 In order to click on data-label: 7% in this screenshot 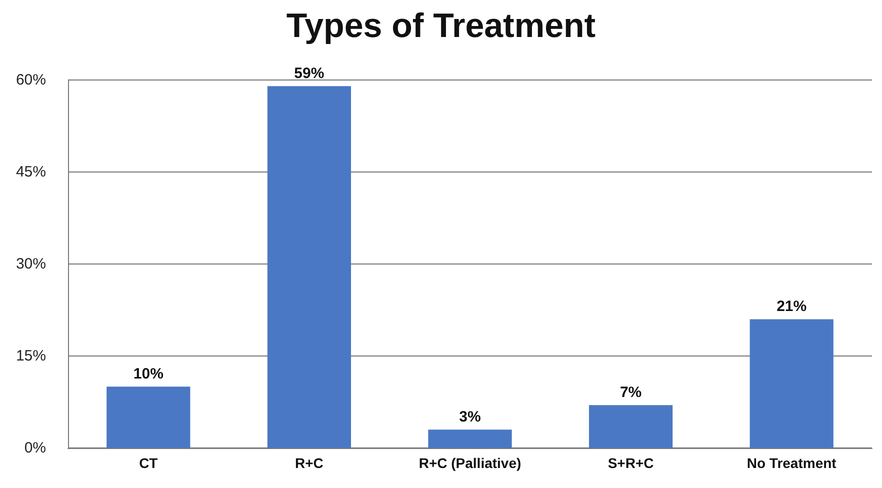, I will do `click(631, 393)`.